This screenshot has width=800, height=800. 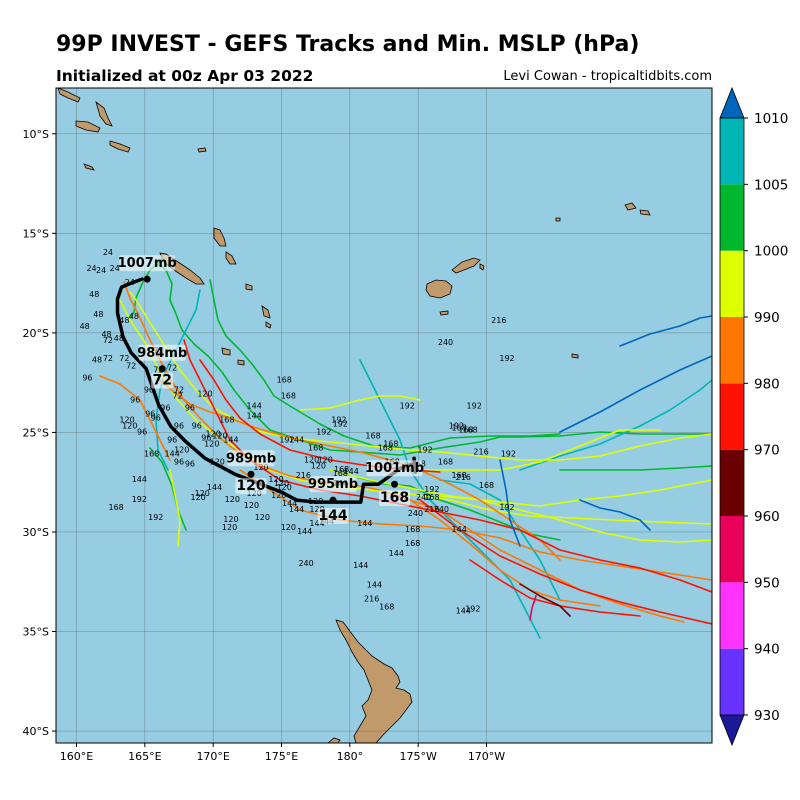 What do you see at coordinates (417, 756) in the screenshot?
I see `x-tick-label: 175°W` at bounding box center [417, 756].